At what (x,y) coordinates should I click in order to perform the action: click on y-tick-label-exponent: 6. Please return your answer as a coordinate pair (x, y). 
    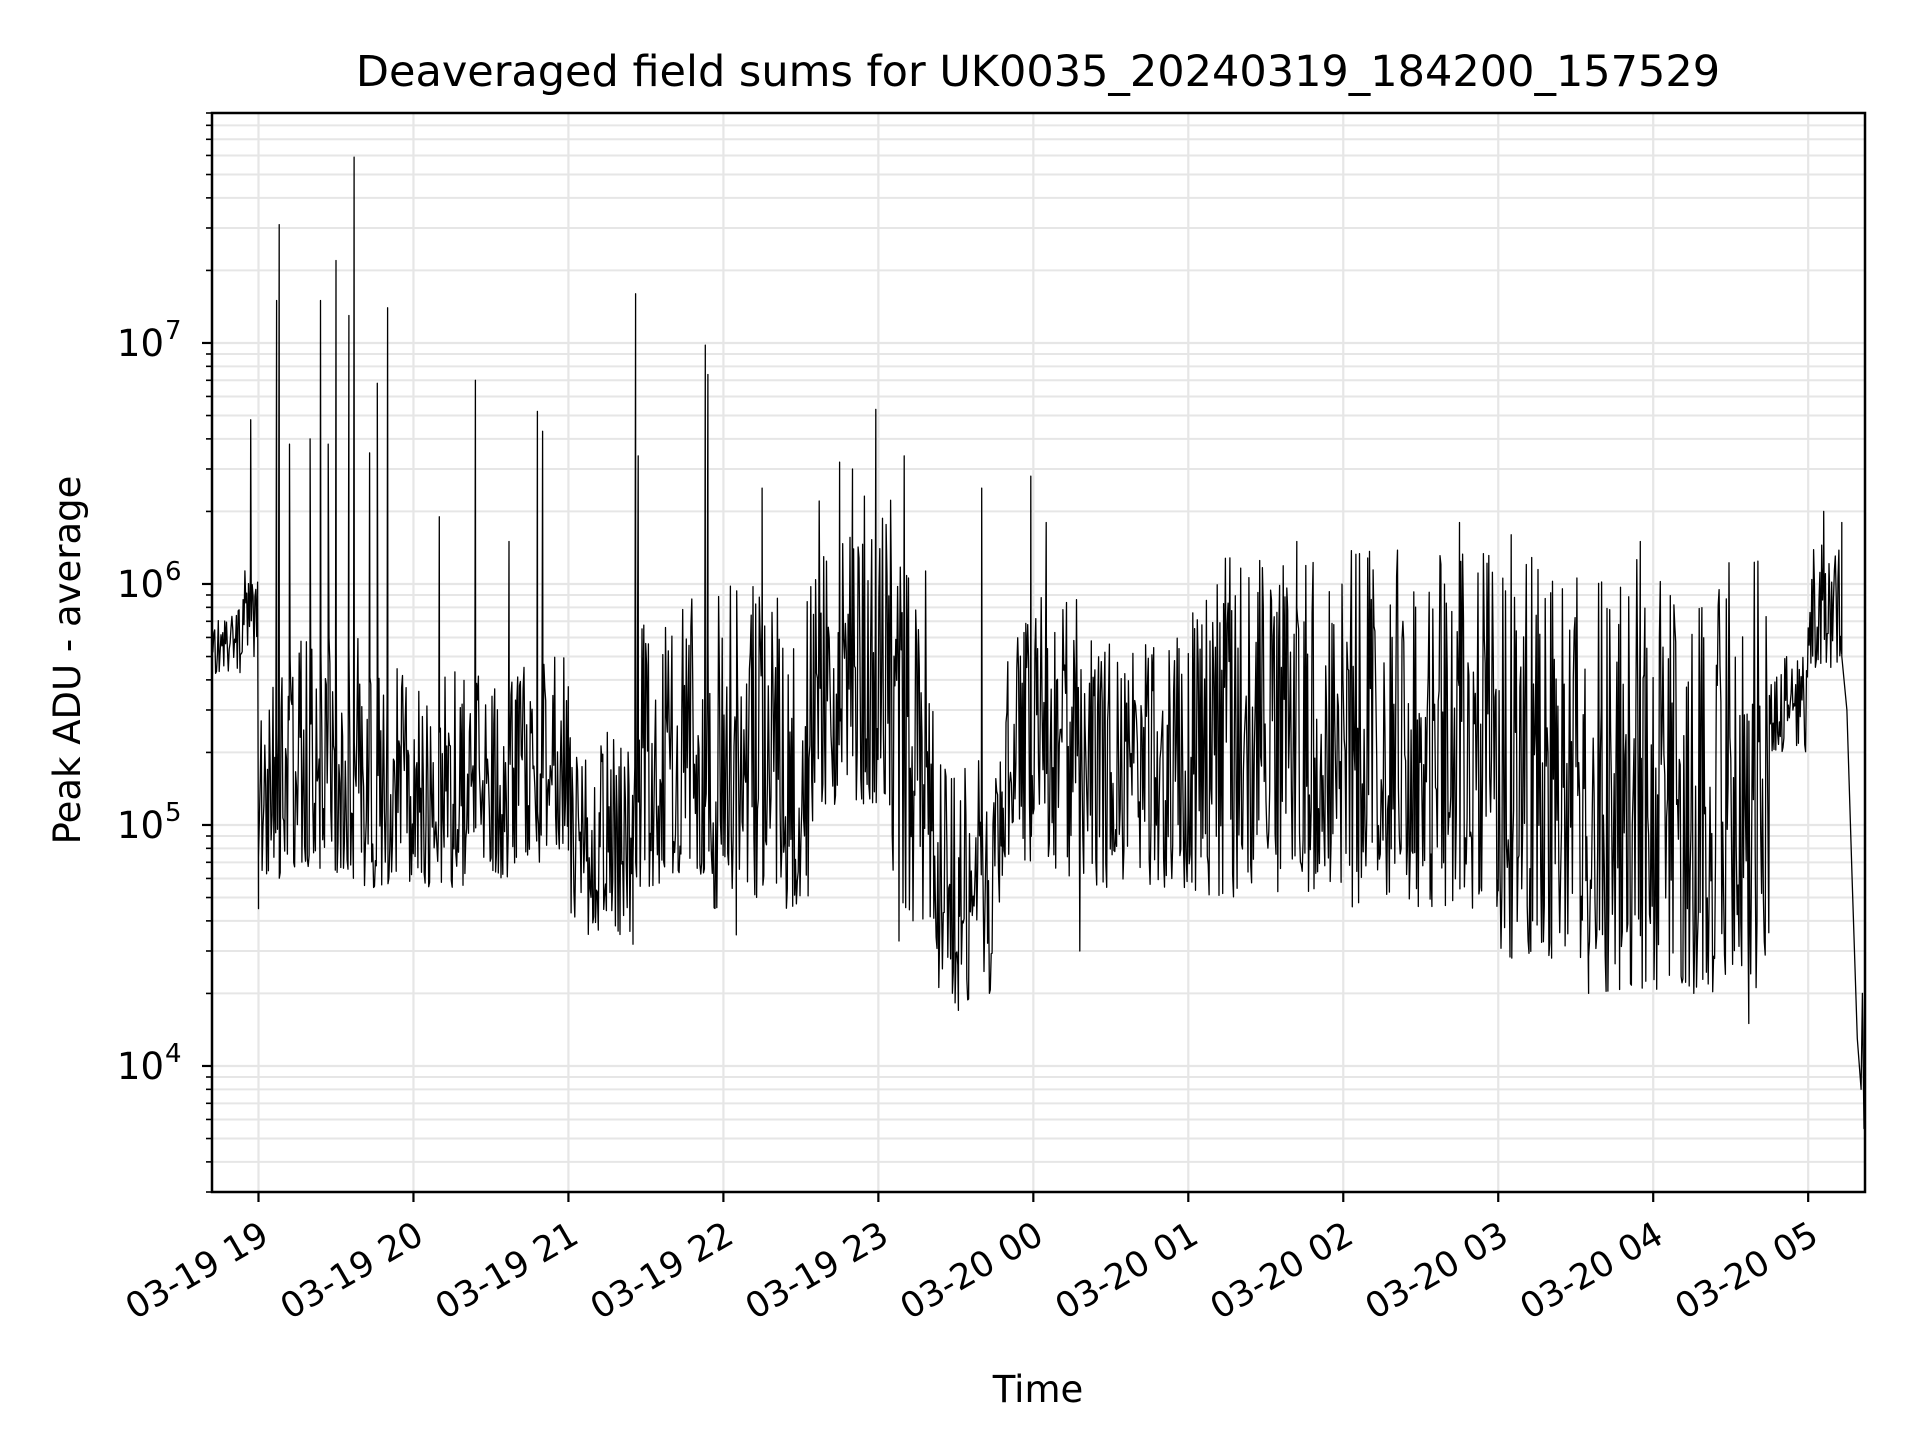
    Looking at the image, I should click on (173, 572).